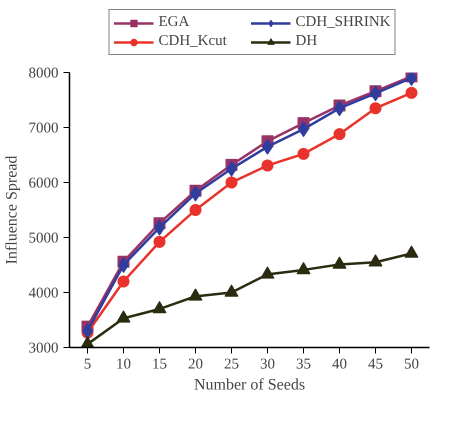 The height and width of the screenshot is (432, 461). Describe the element at coordinates (123, 364) in the screenshot. I see `x-tick-label: 10` at that location.